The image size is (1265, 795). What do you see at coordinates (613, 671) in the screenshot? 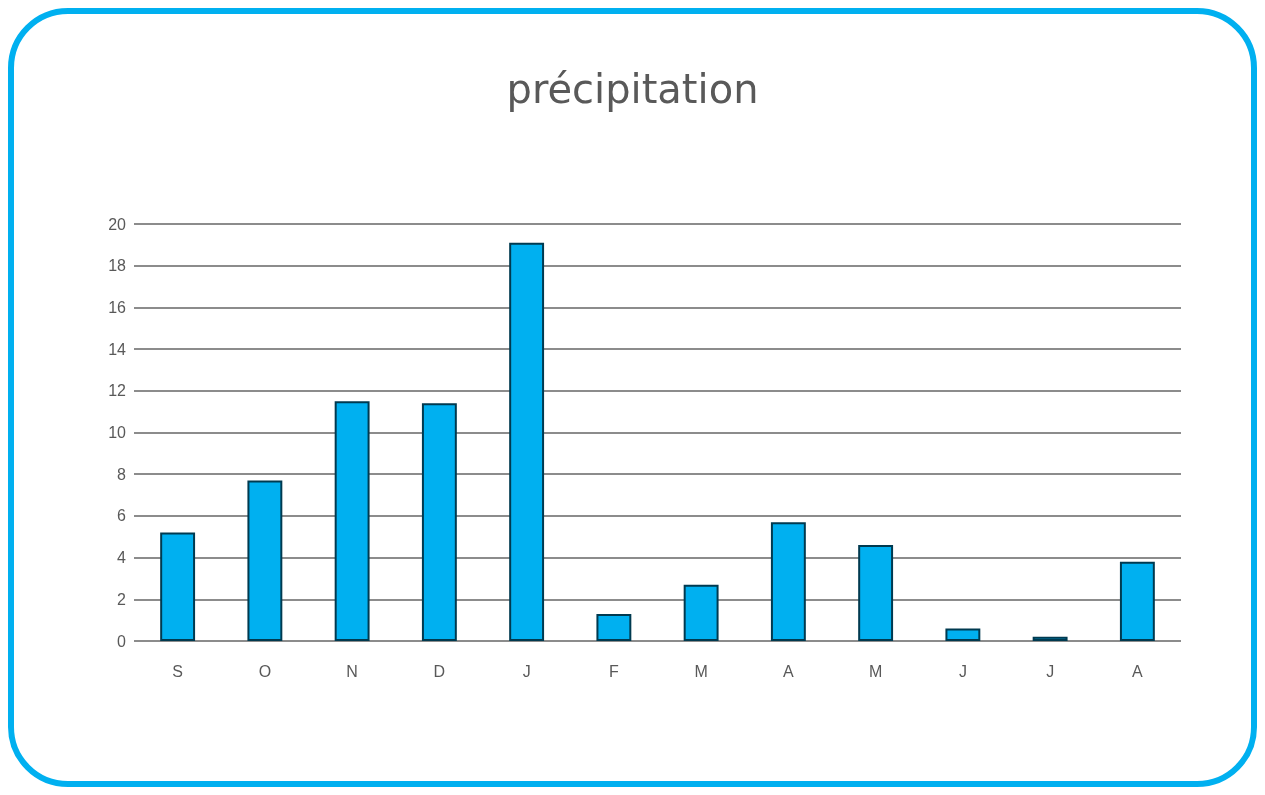
I see `x-tick-label: F` at bounding box center [613, 671].